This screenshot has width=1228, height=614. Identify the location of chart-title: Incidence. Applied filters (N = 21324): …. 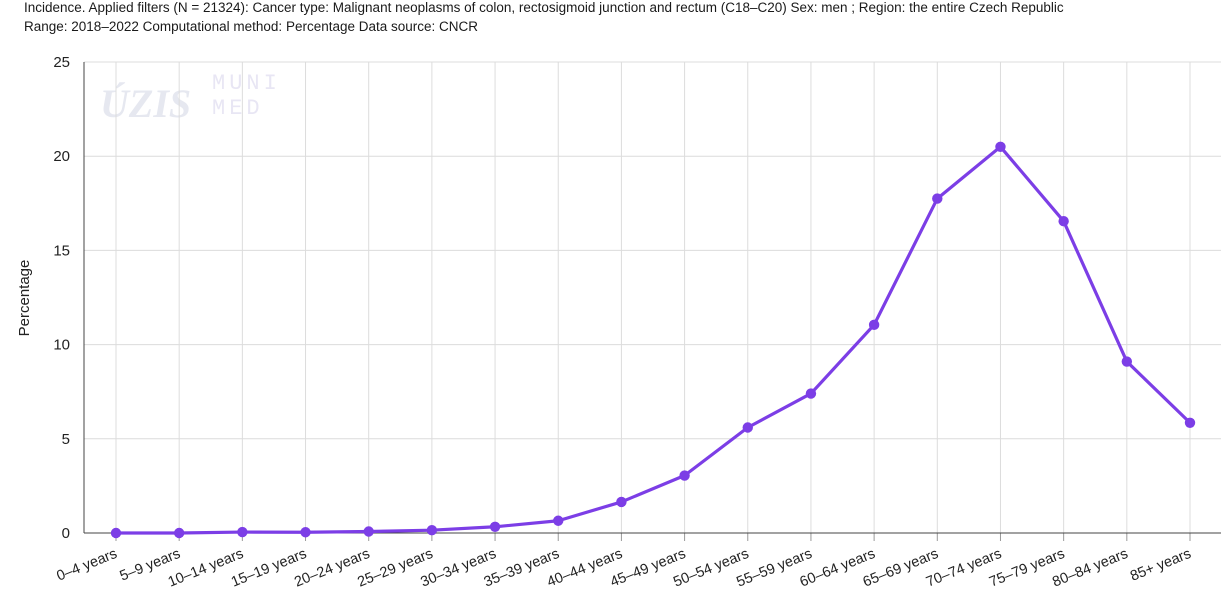
(544, 18).